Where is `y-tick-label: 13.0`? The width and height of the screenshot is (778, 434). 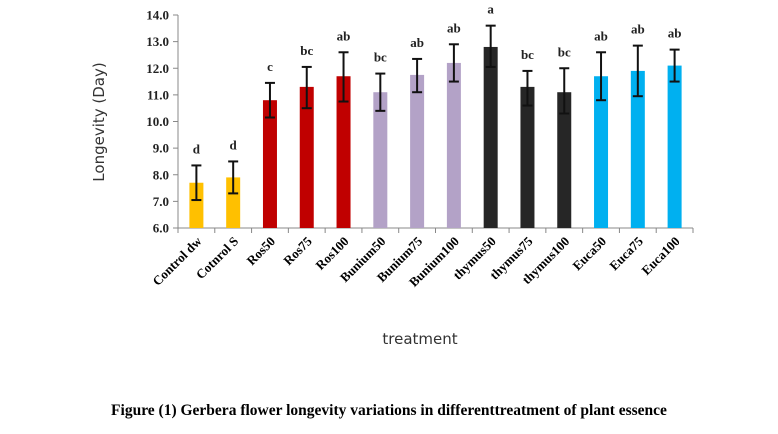
y-tick-label: 13.0 is located at coordinates (157, 41).